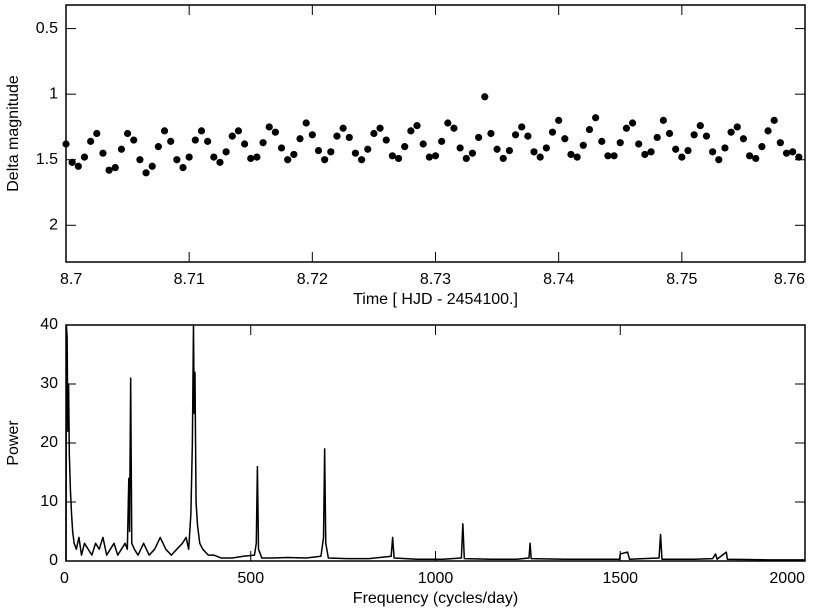 Image resolution: width=830 pixels, height=614 pixels. What do you see at coordinates (789, 279) in the screenshot?
I see `x-tick-label: 8.76` at bounding box center [789, 279].